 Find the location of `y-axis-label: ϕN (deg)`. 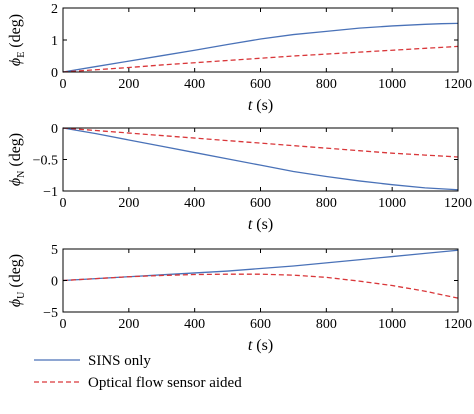

y-axis-label: ϕN (deg) is located at coordinates (17, 159).